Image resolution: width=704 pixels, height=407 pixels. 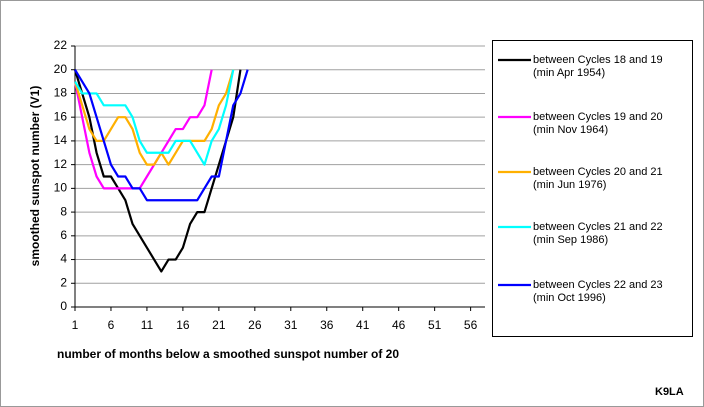 I want to click on y-tick-label: 8, so click(x=63, y=211).